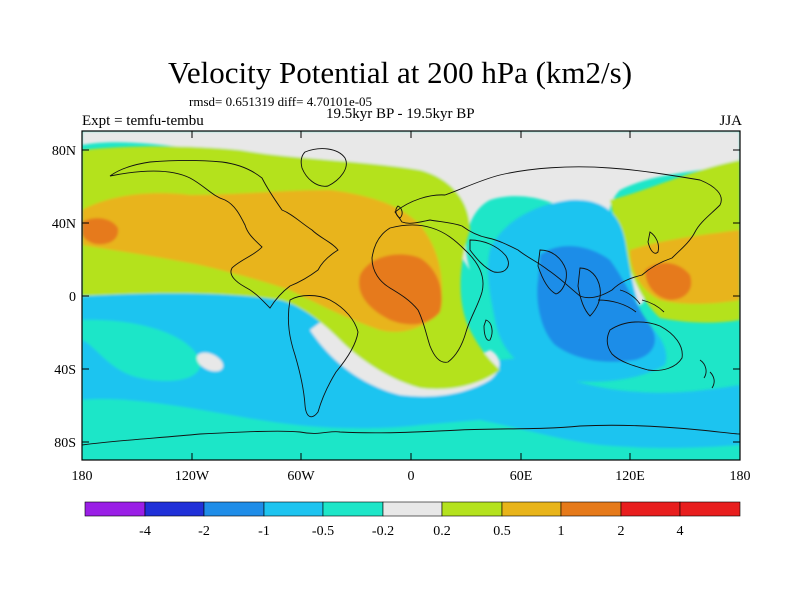 Image resolution: width=800 pixels, height=600 pixels. I want to click on colorbar-label-7: 0.5, so click(502, 531).